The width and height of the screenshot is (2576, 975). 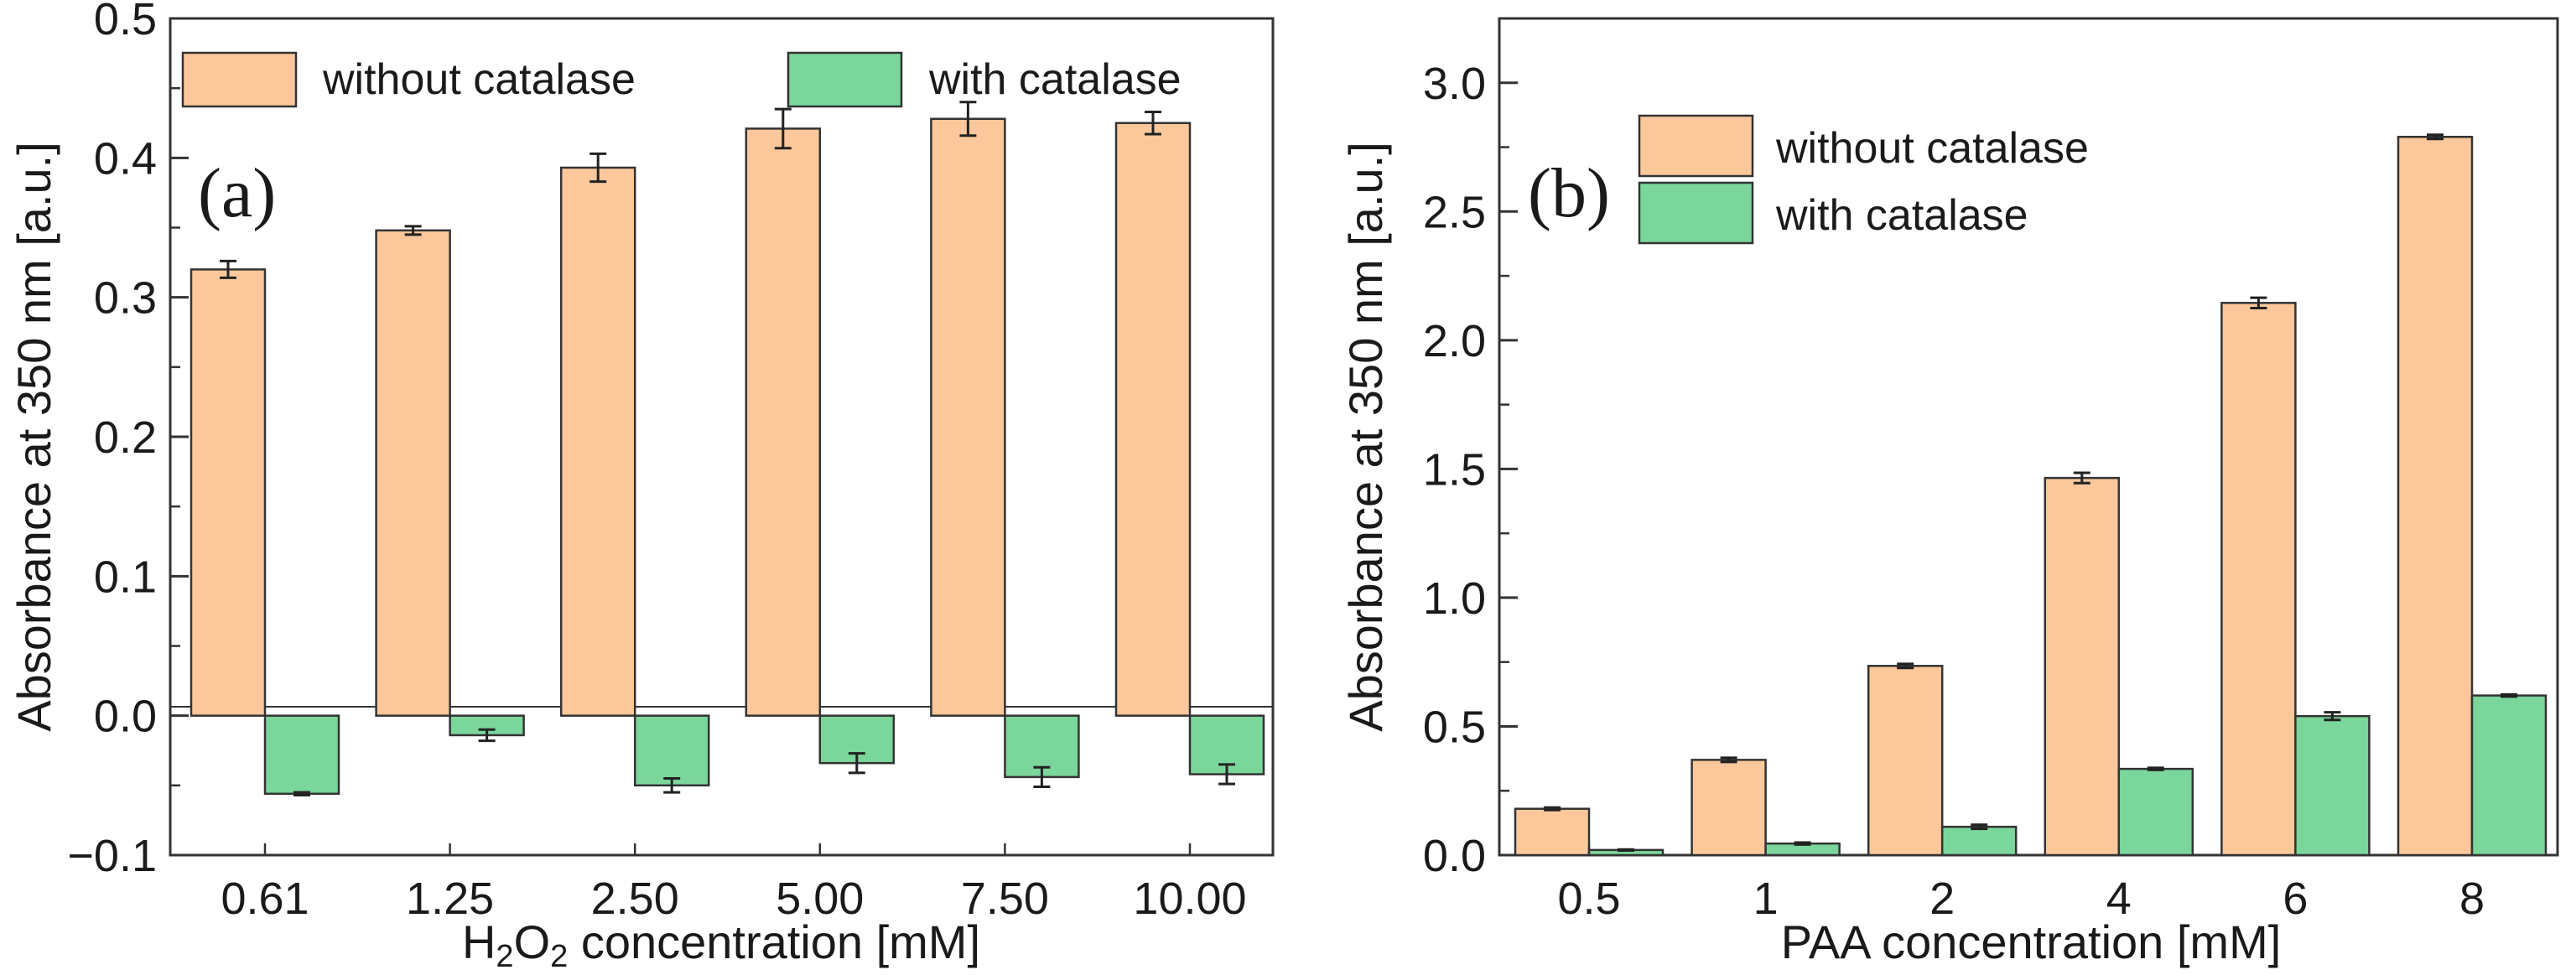 I want to click on b-x-tick-label: 8, so click(x=2472, y=899).